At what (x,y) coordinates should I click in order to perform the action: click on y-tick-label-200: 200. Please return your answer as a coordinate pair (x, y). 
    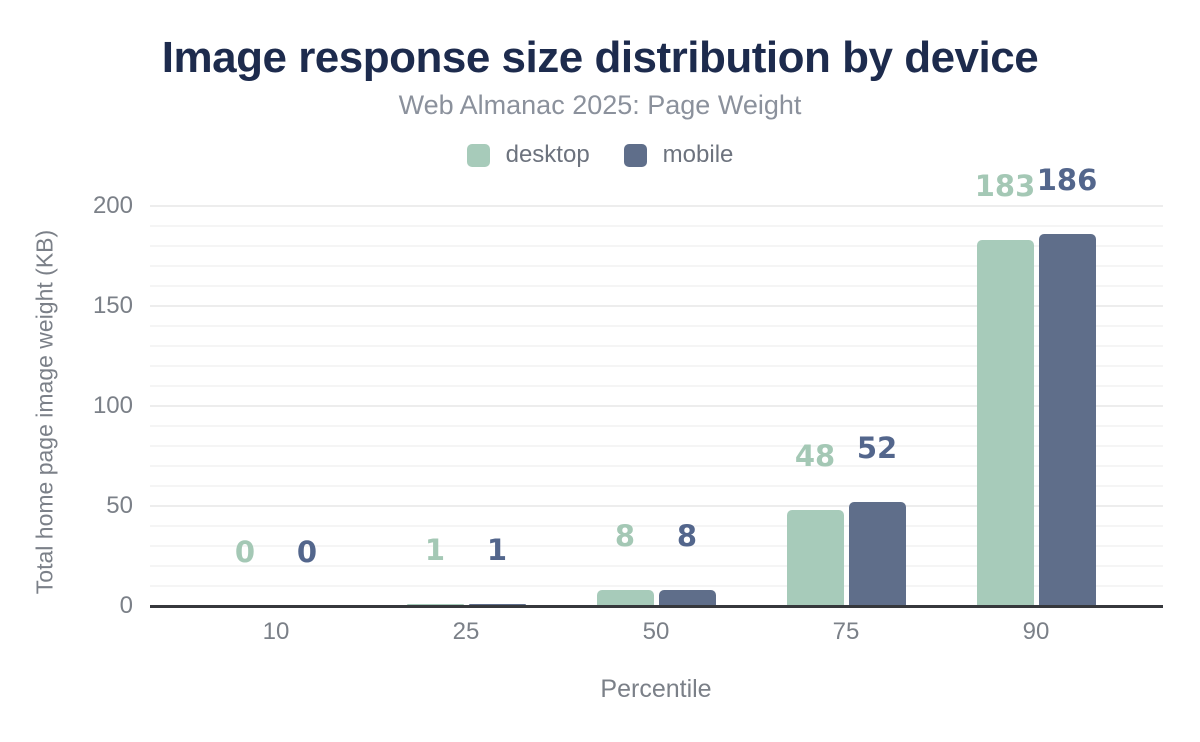
    Looking at the image, I should click on (112, 205).